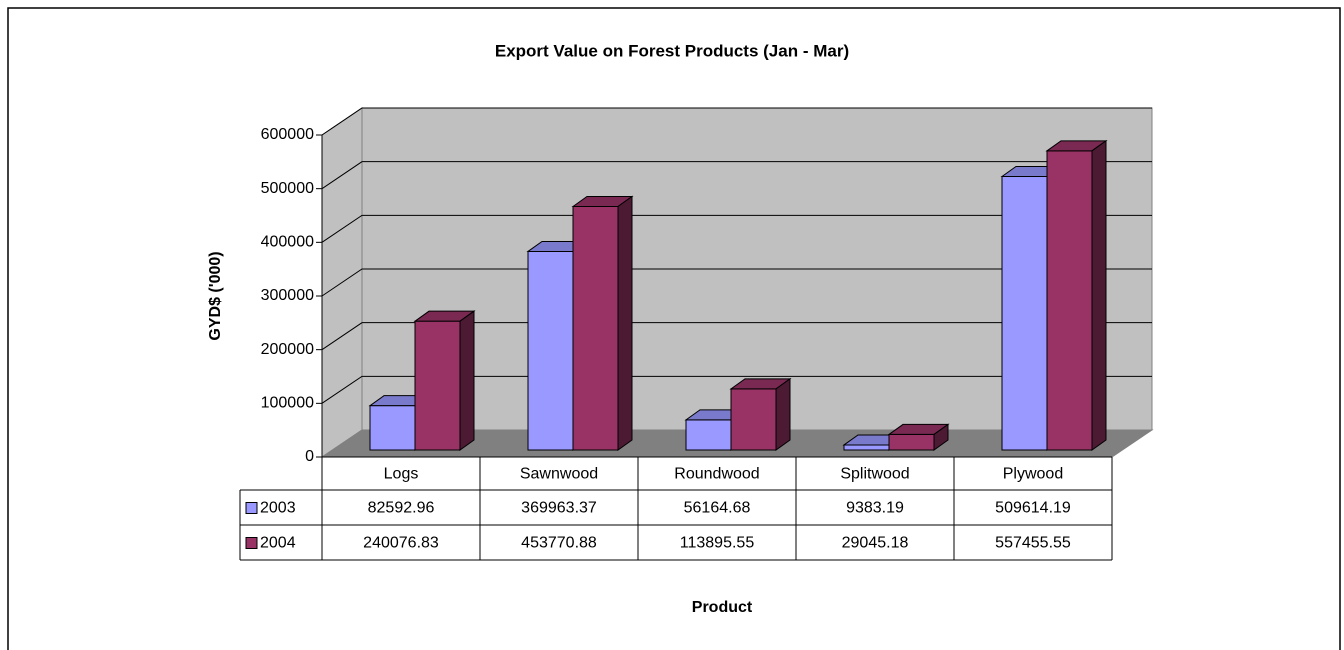  Describe the element at coordinates (1033, 508) in the screenshot. I see `table-value: 509614.19` at that location.